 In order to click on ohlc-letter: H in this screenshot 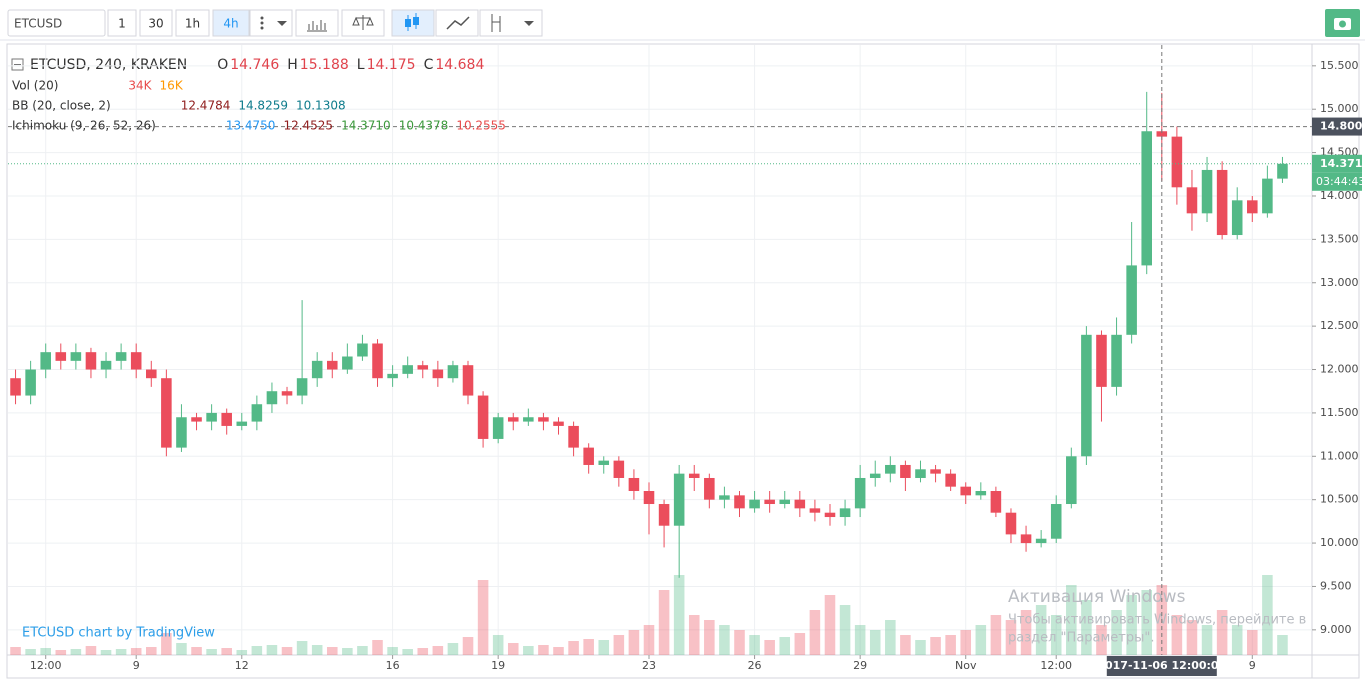, I will do `click(292, 65)`.